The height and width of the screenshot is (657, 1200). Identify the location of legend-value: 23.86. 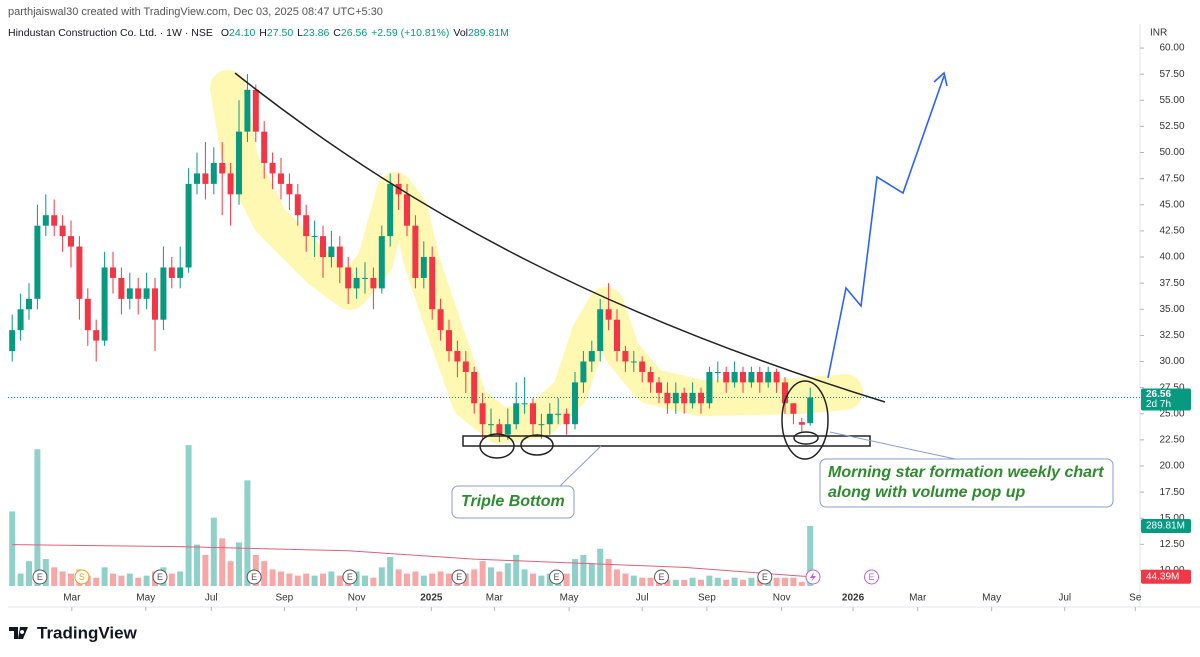
(316, 33).